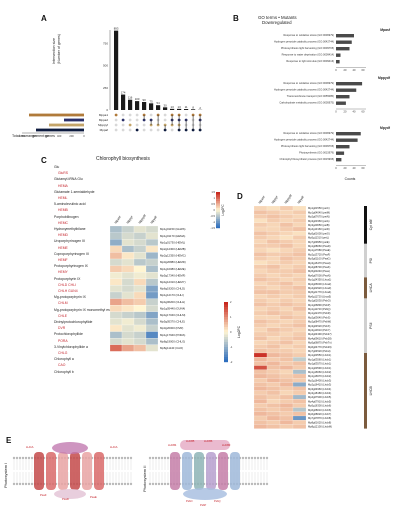 This screenshot has height=519, width=403. What do you see at coordinates (200, 108) in the screenshot?
I see `upset-bar-label: 2` at bounding box center [200, 108].